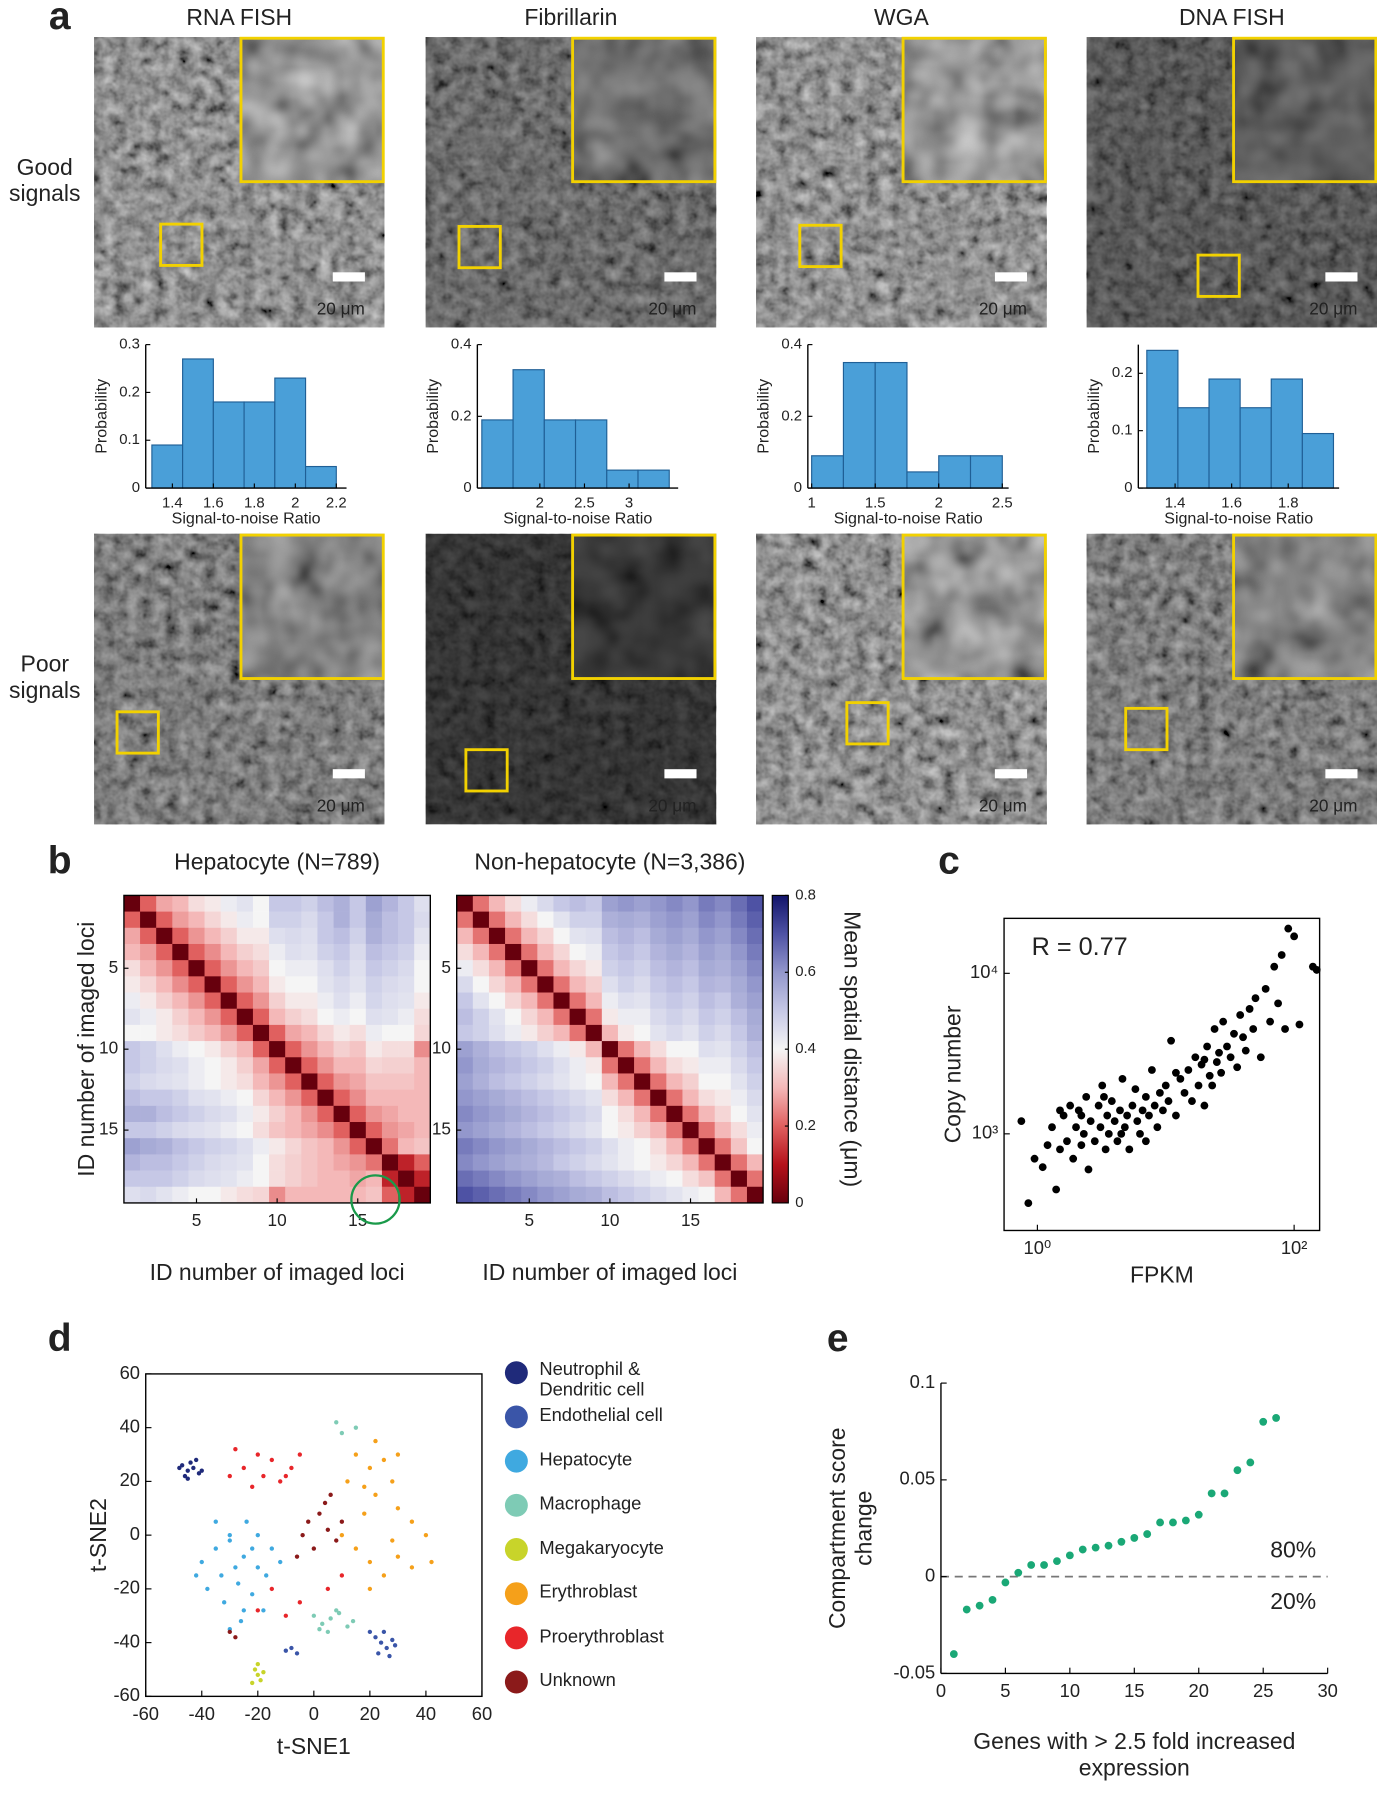  I want to click on inset-image, so click(312, 605).